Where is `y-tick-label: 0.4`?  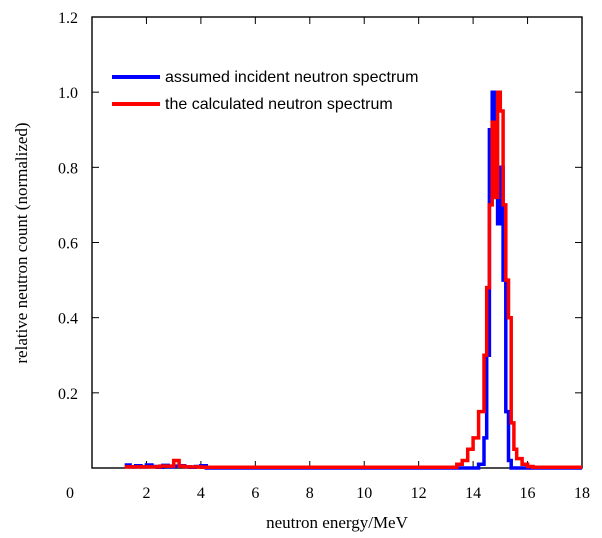 y-tick-label: 0.4 is located at coordinates (68, 319).